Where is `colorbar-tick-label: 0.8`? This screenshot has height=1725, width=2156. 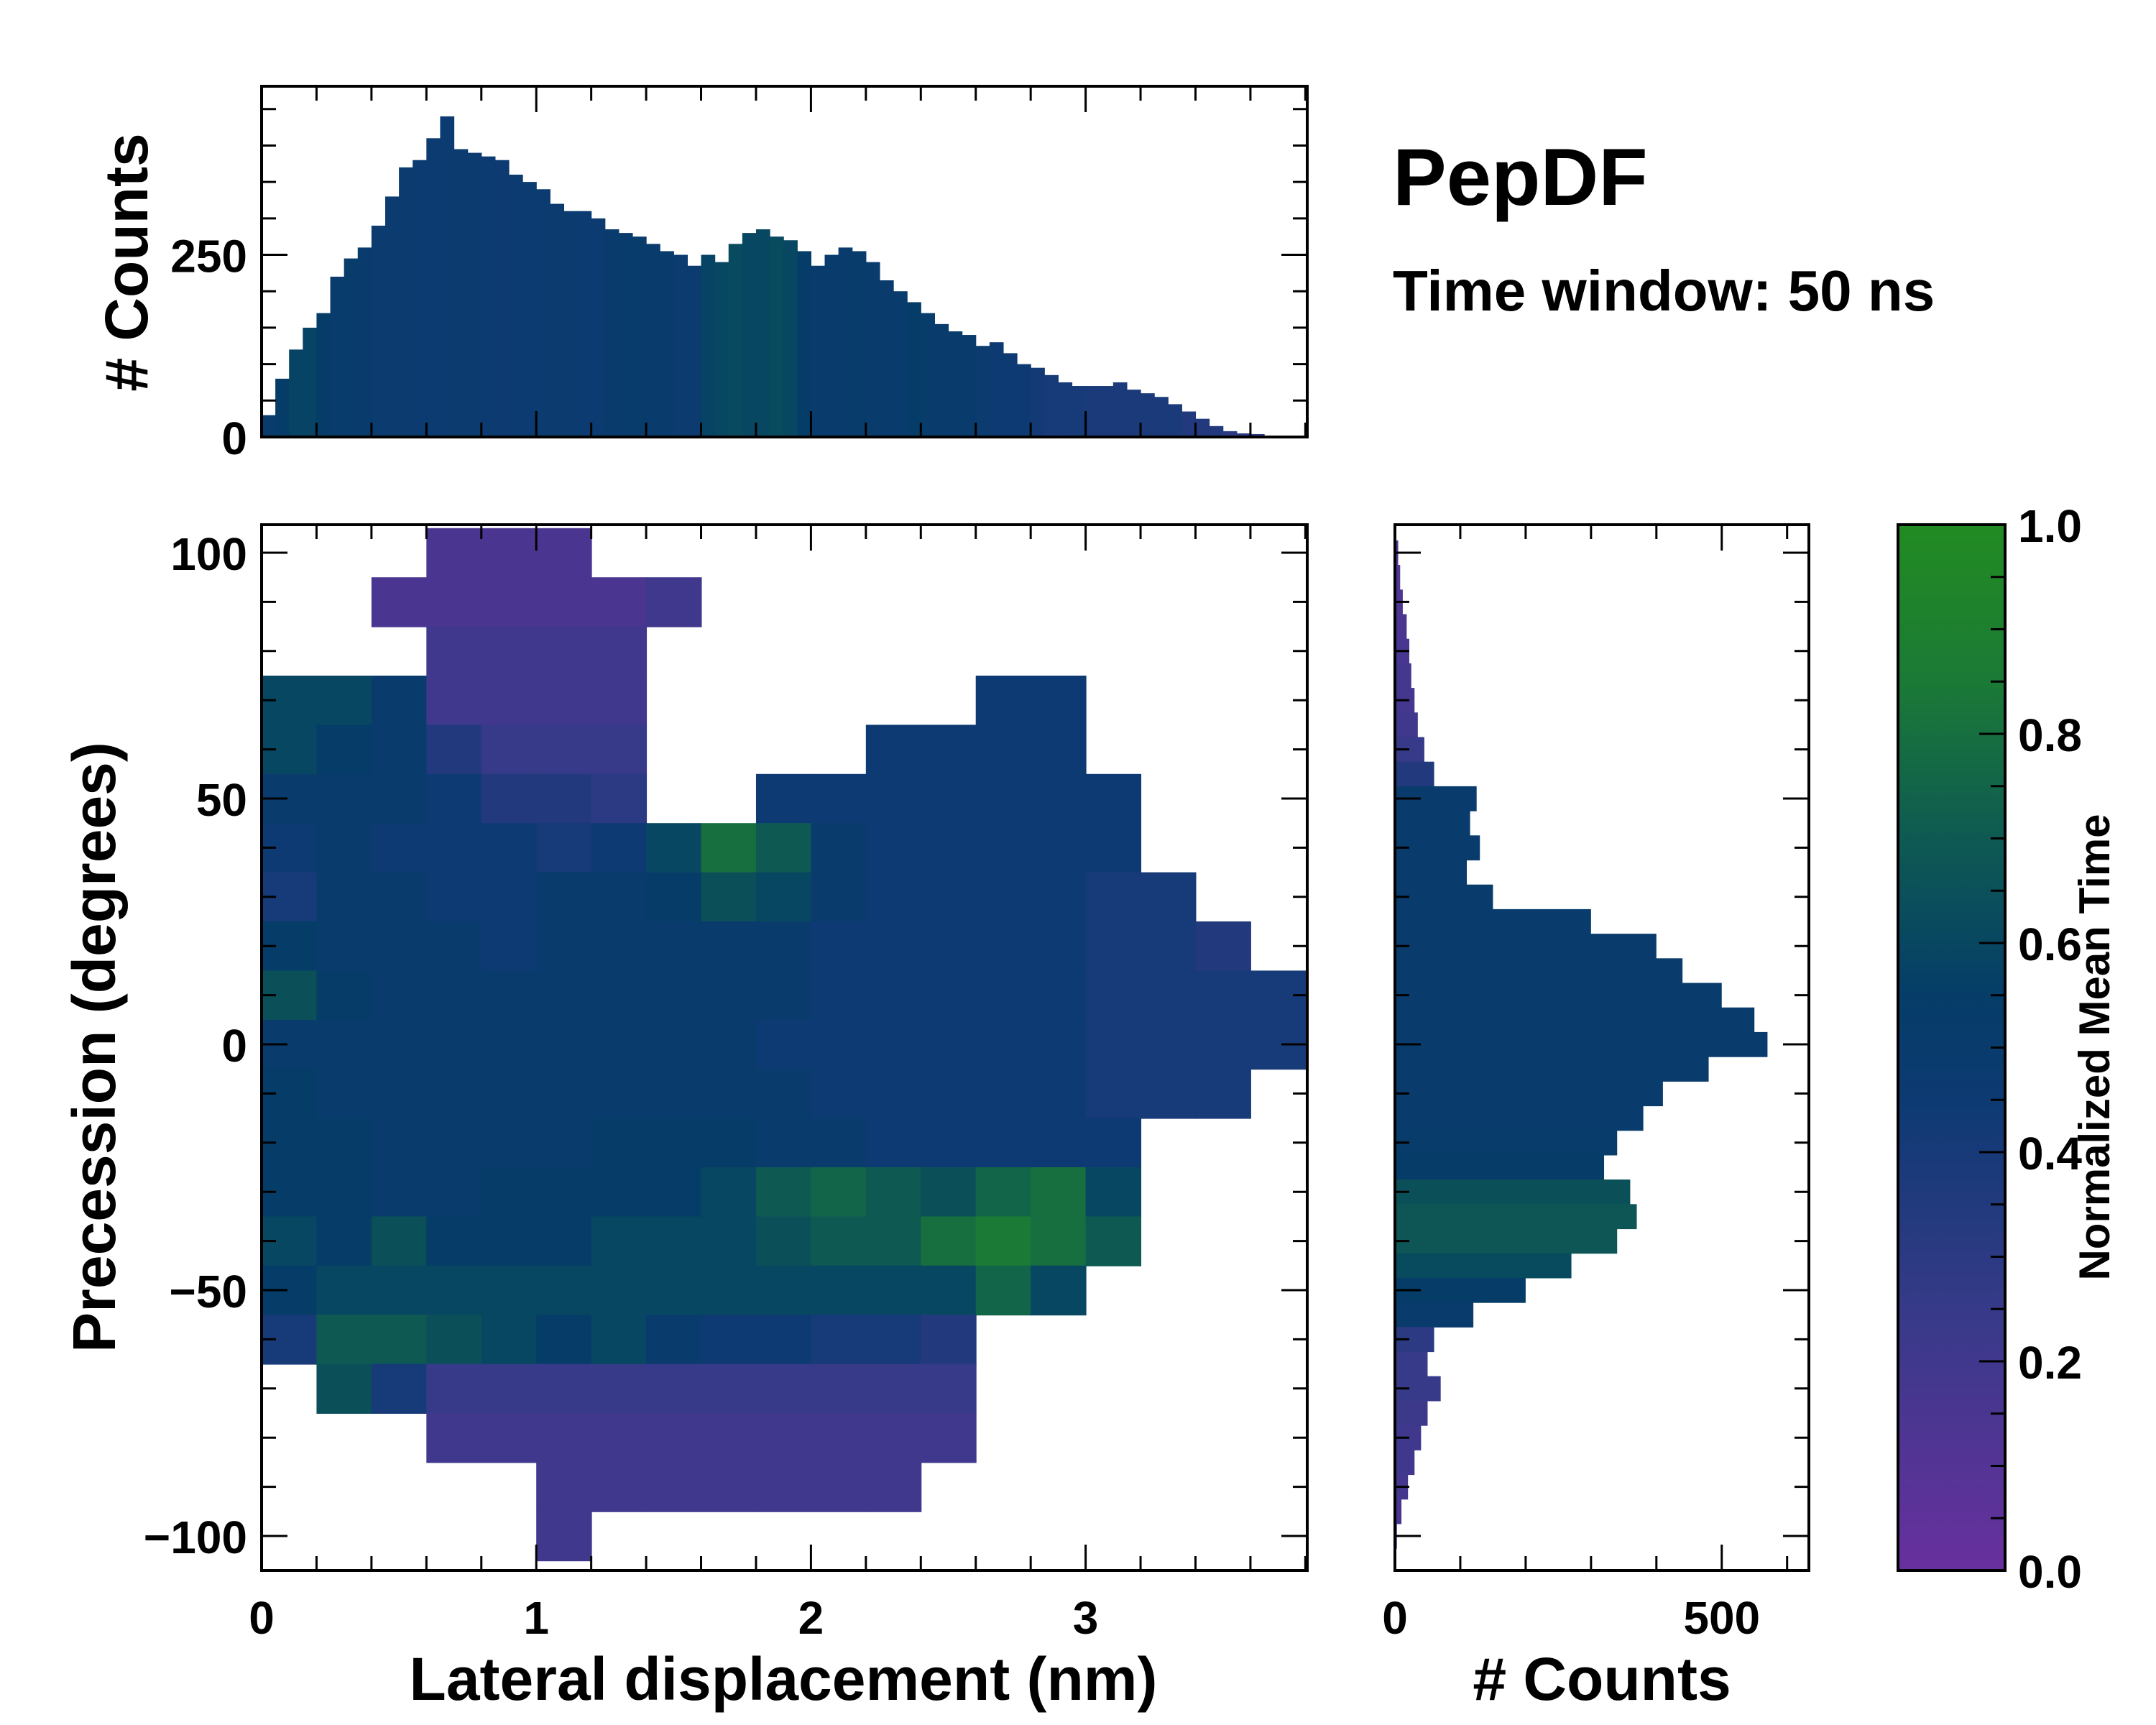
colorbar-tick-label: 0.8 is located at coordinates (2050, 735).